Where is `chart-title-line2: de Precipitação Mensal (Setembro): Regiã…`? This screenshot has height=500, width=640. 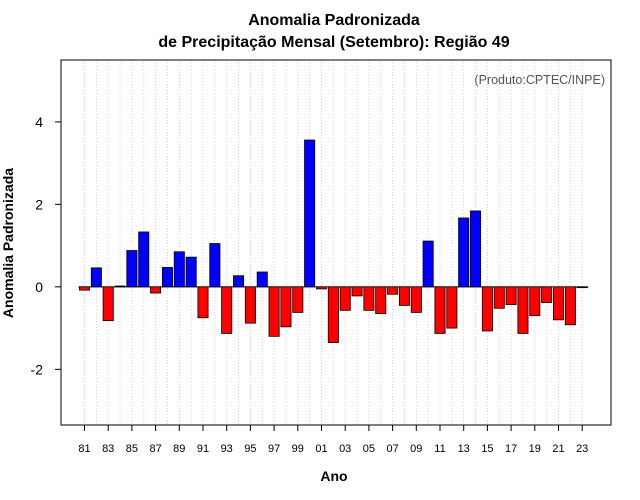 chart-title-line2: de Precipitação Mensal (Setembro): Regiã… is located at coordinates (333, 42).